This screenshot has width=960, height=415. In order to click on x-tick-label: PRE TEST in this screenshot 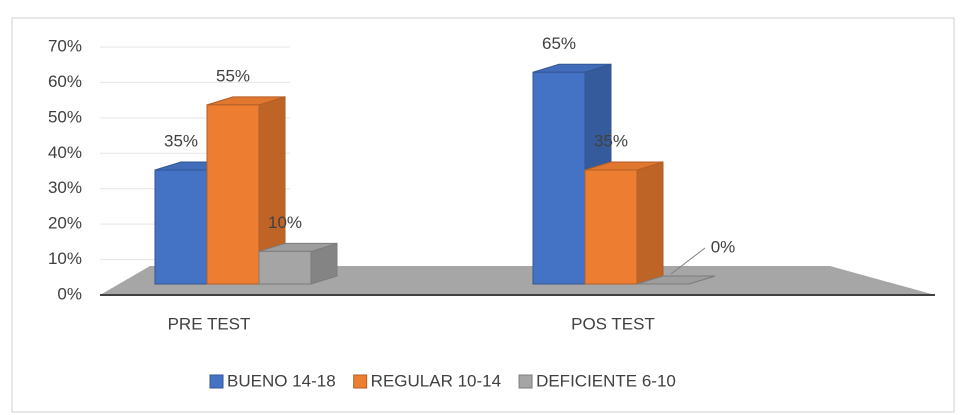, I will do `click(209, 323)`.